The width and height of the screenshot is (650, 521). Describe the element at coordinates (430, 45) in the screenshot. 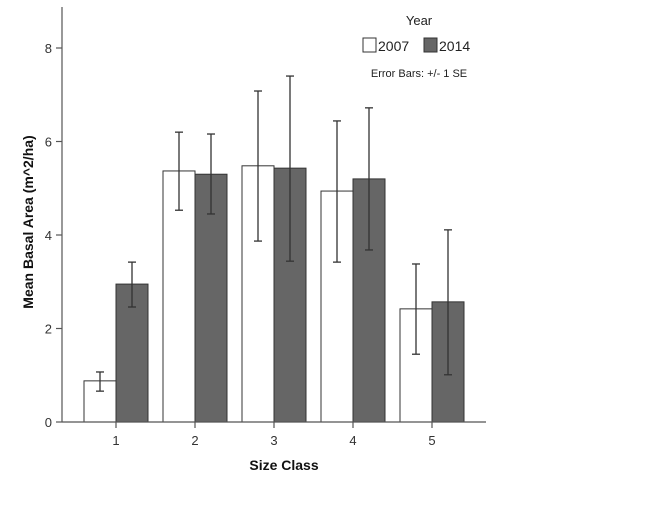

I see `legend-swatch-2014` at that location.